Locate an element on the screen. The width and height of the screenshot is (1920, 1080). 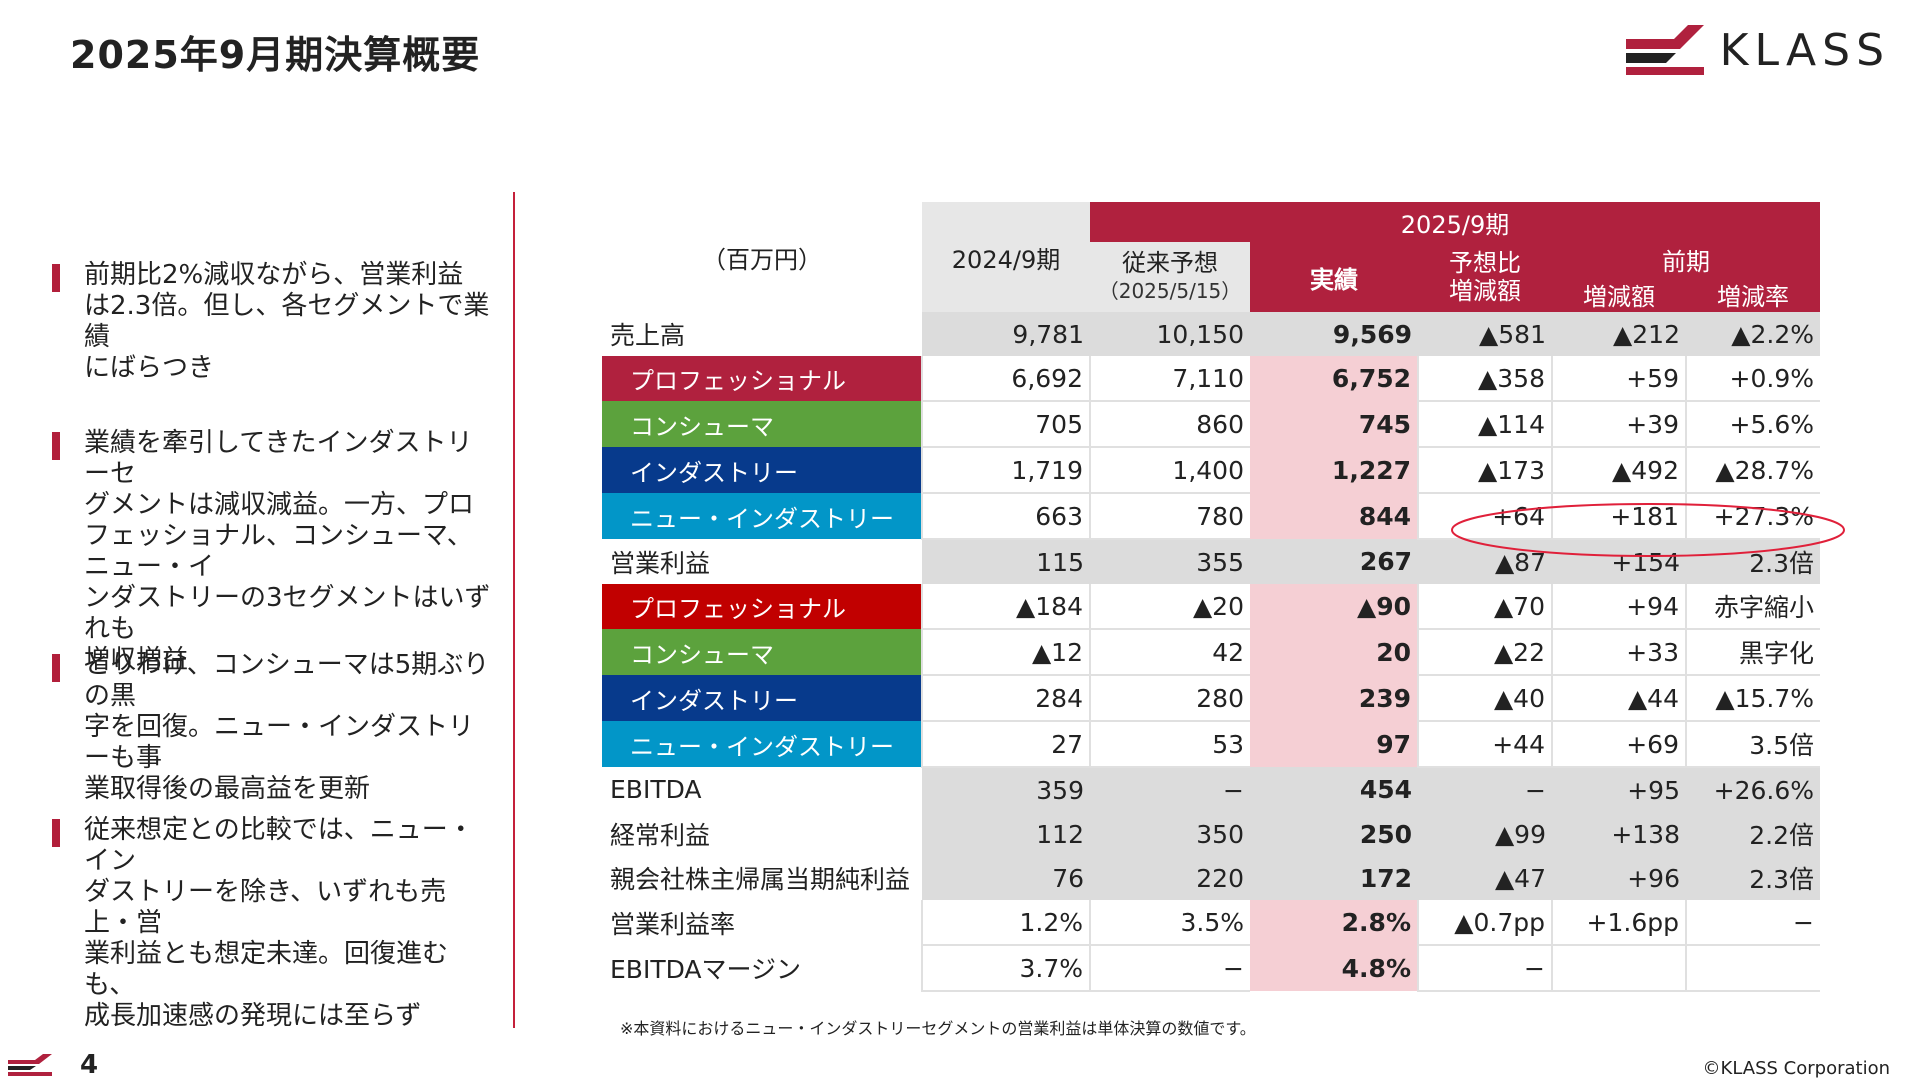
company-logo: KLASS is located at coordinates (1757, 50).